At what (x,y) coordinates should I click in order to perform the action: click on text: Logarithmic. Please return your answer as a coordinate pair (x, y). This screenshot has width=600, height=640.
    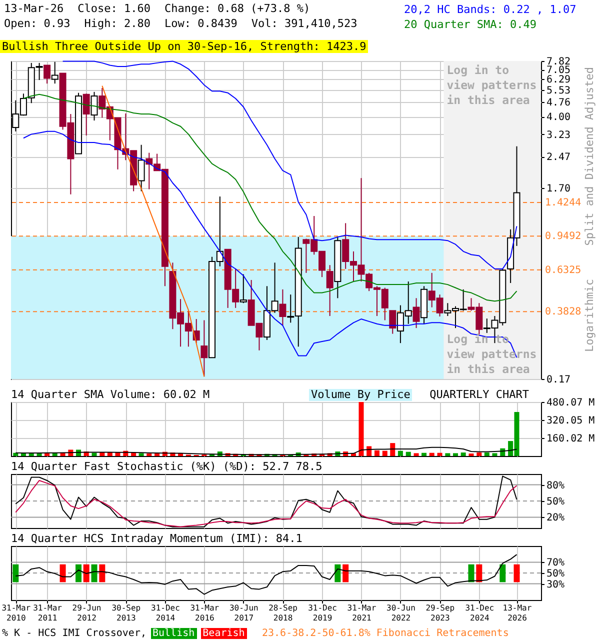
    Looking at the image, I should click on (589, 315).